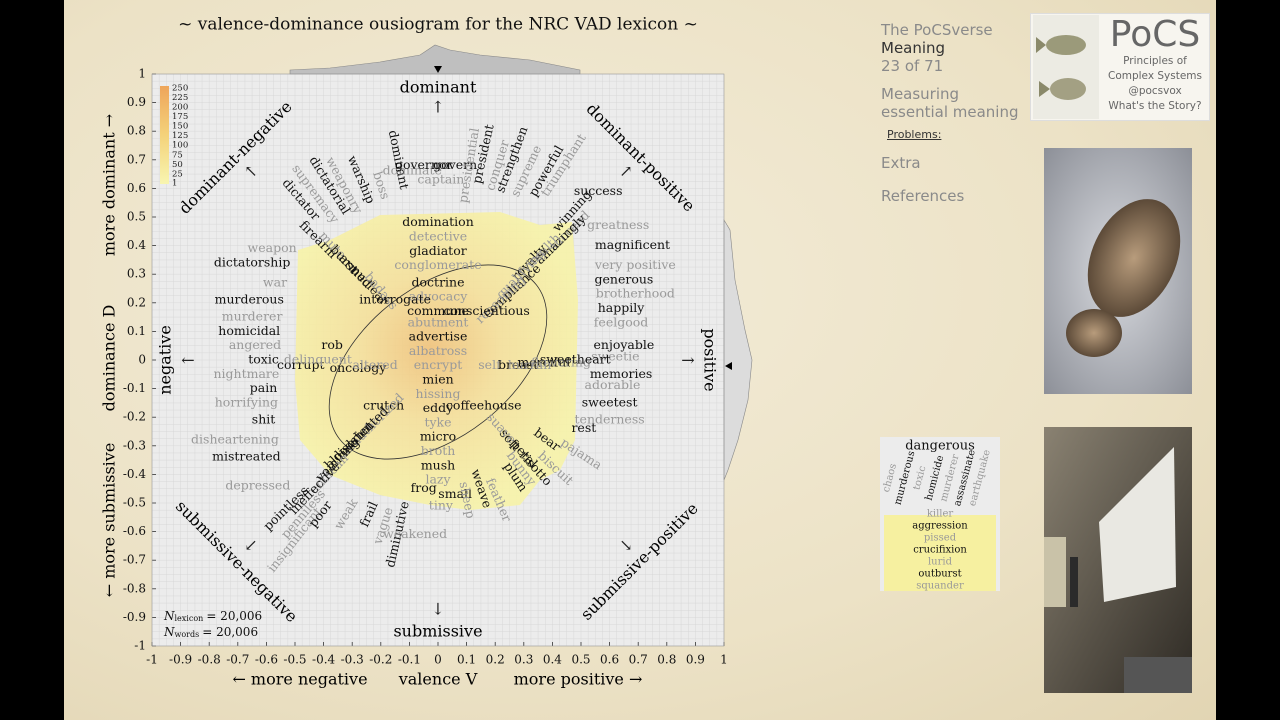 Image resolution: width=1280 pixels, height=720 pixels. I want to click on x-tick-label: -0.9, so click(180, 660).